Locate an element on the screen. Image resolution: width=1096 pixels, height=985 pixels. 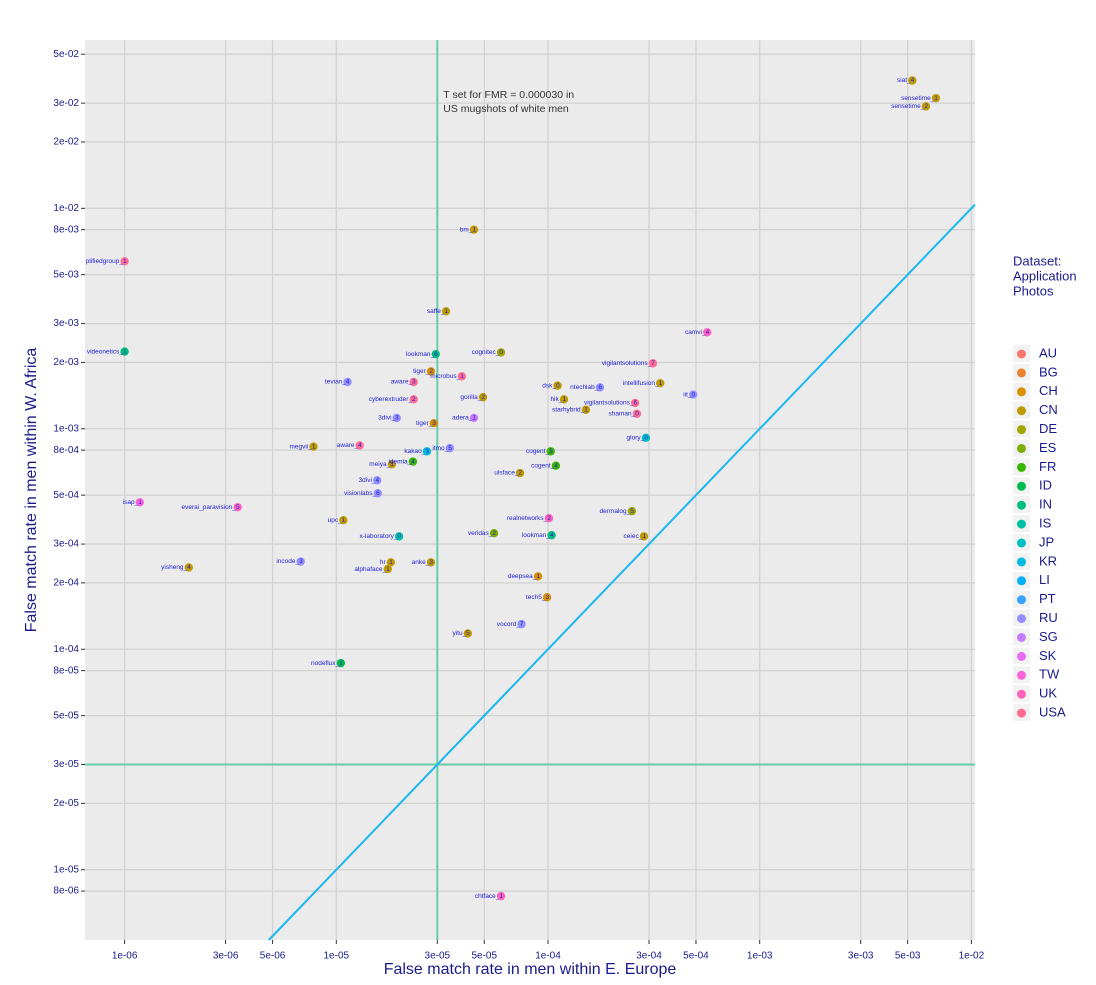
y-tick-label: 8e-05 is located at coordinates (66, 670).